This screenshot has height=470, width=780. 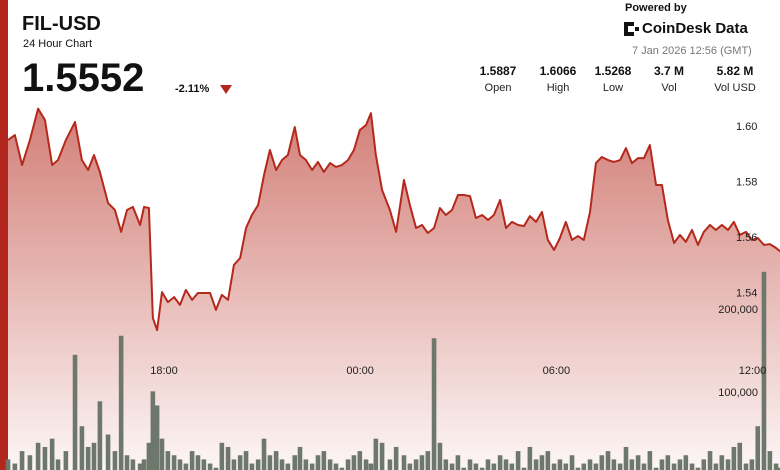 I want to click on x-tick-label: 18:00, so click(x=164, y=371).